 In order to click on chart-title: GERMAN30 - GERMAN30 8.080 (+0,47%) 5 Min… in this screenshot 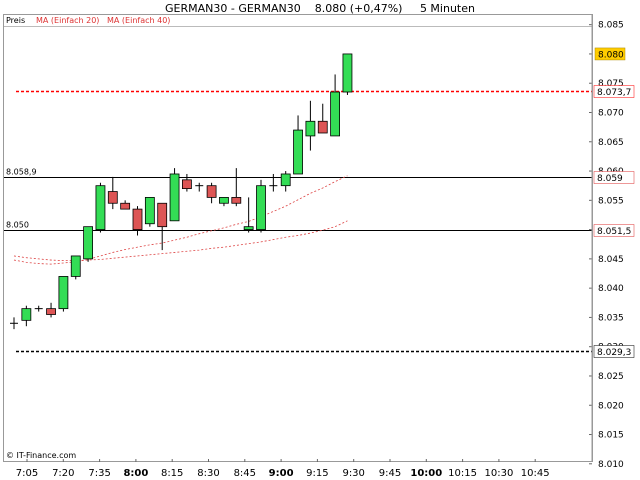, I will do `click(320, 8)`.